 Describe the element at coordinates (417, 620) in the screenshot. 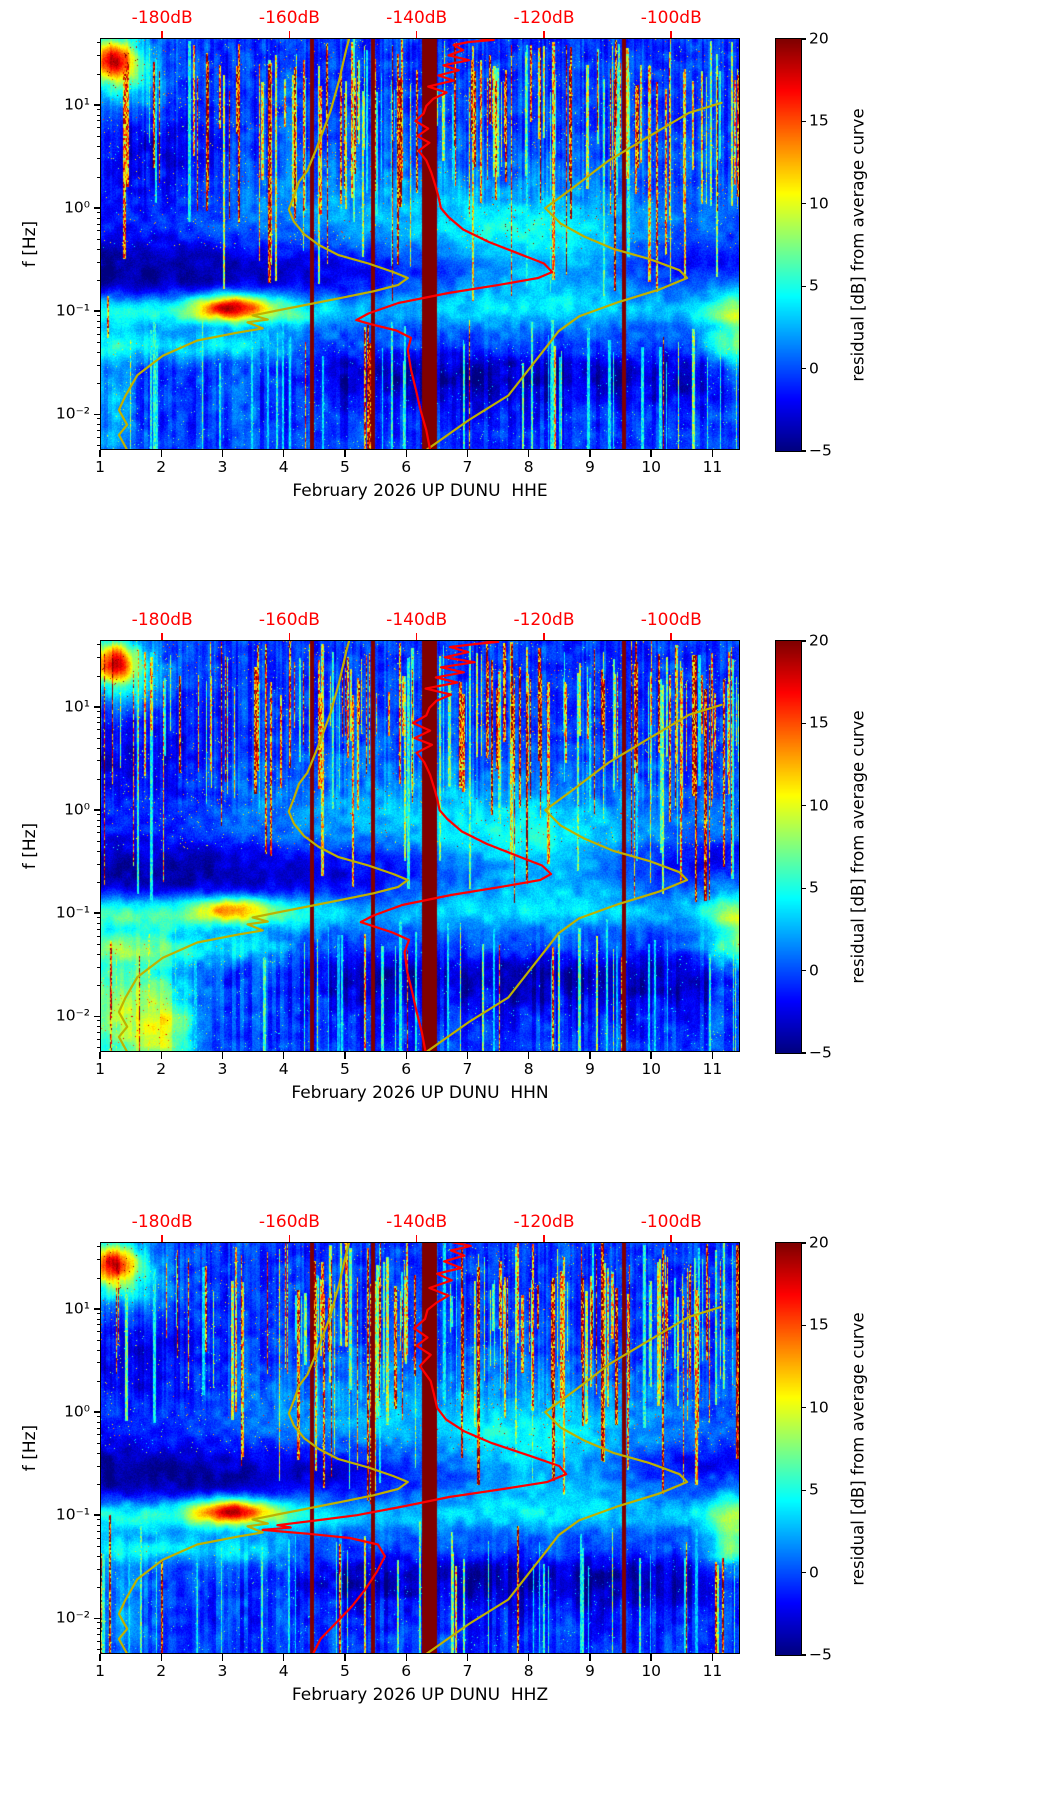

I see `top-db-label: -140dB` at that location.